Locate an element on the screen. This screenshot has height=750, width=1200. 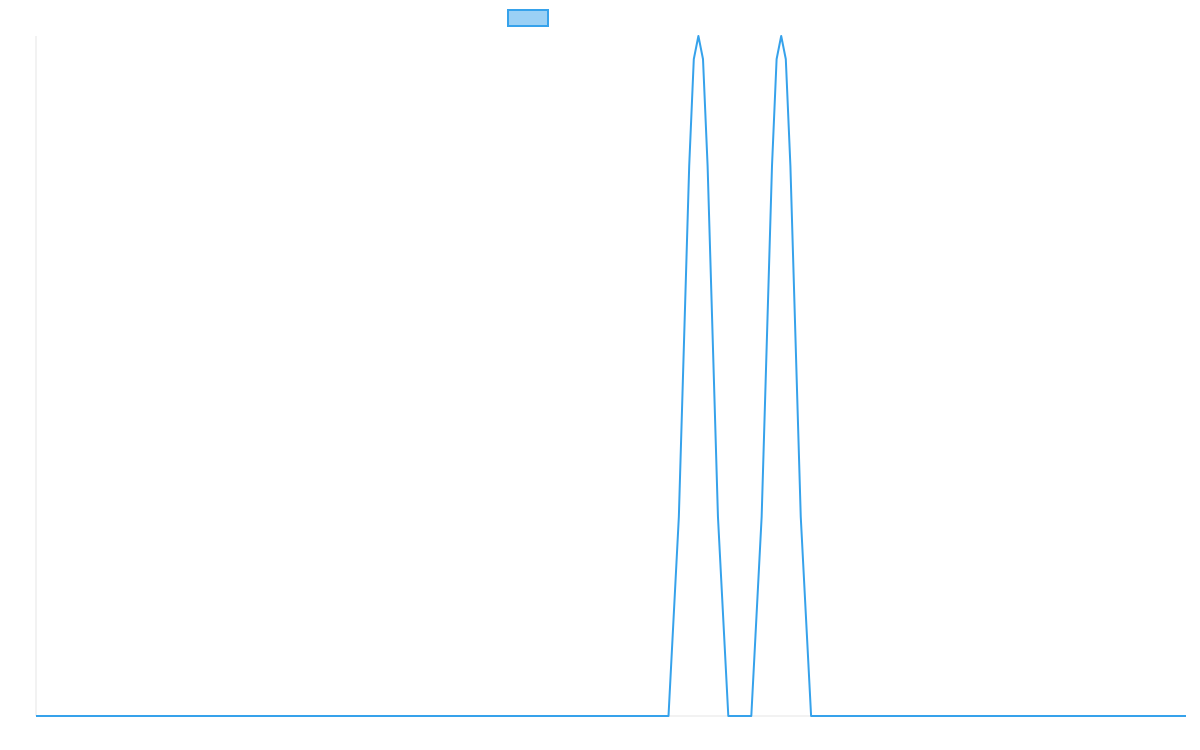
legend-swatch is located at coordinates (528, 18).